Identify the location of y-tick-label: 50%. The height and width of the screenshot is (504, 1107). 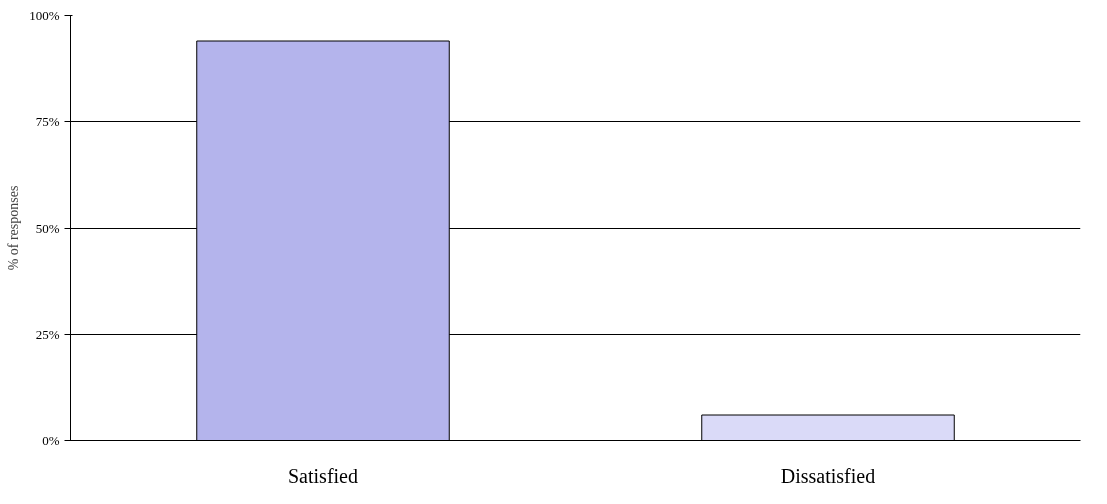
(47, 228).